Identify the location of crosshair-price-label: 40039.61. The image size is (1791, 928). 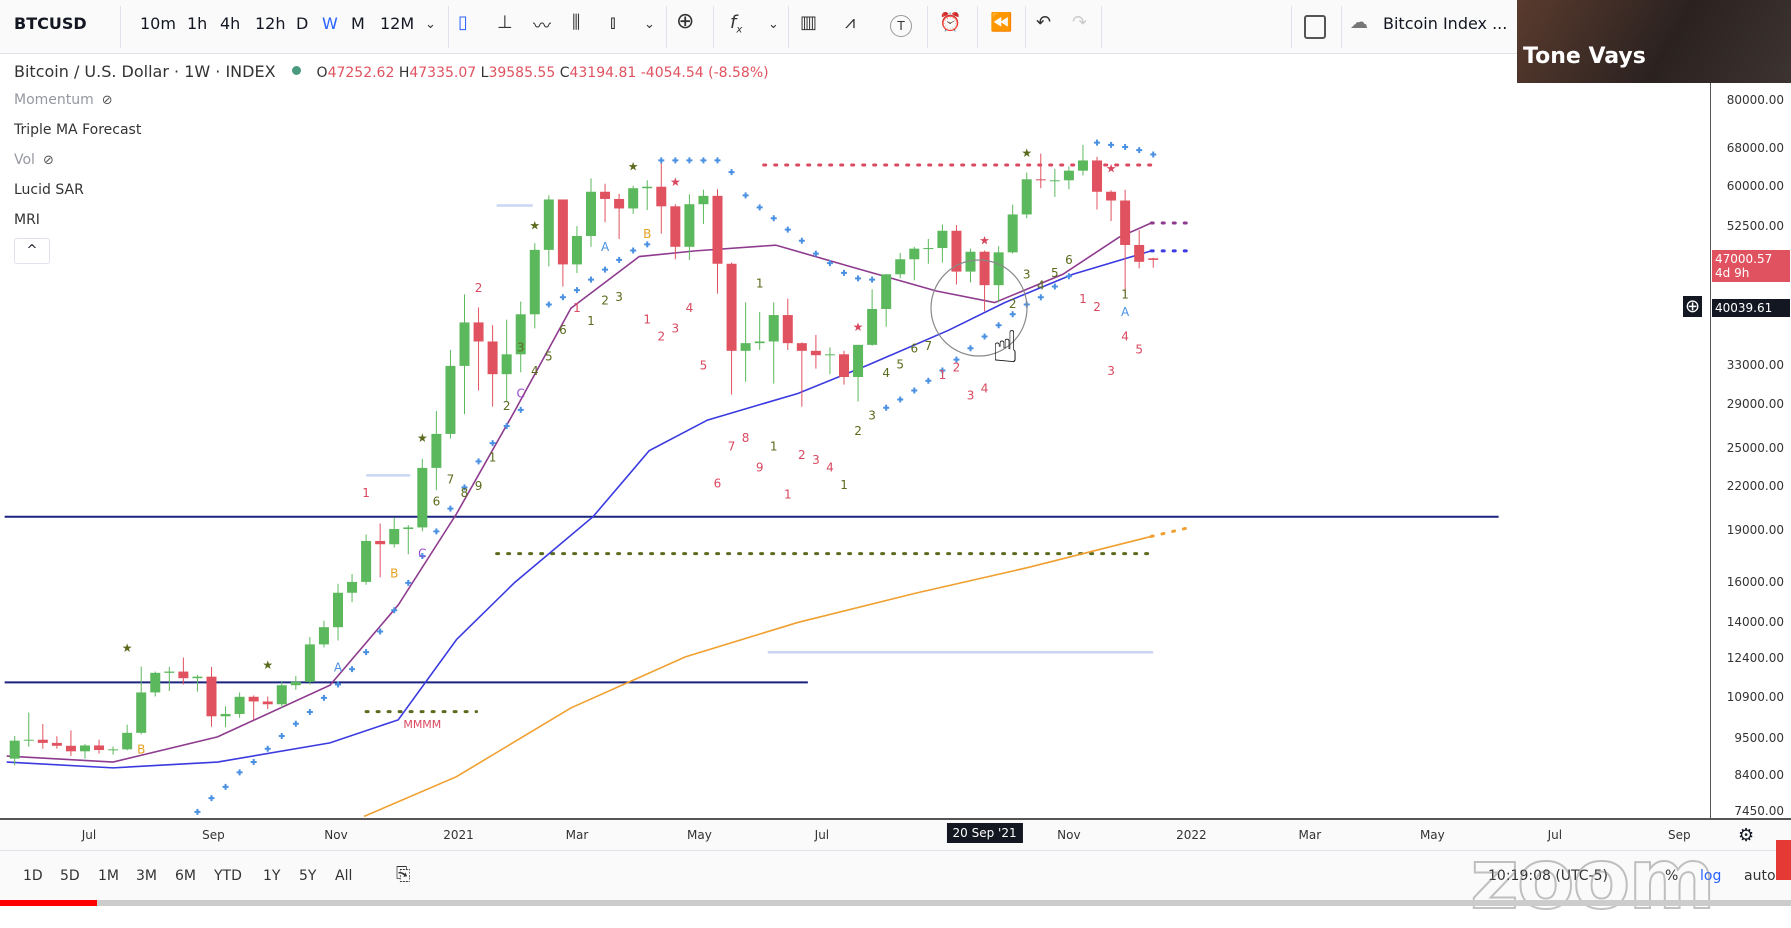
(1751, 307).